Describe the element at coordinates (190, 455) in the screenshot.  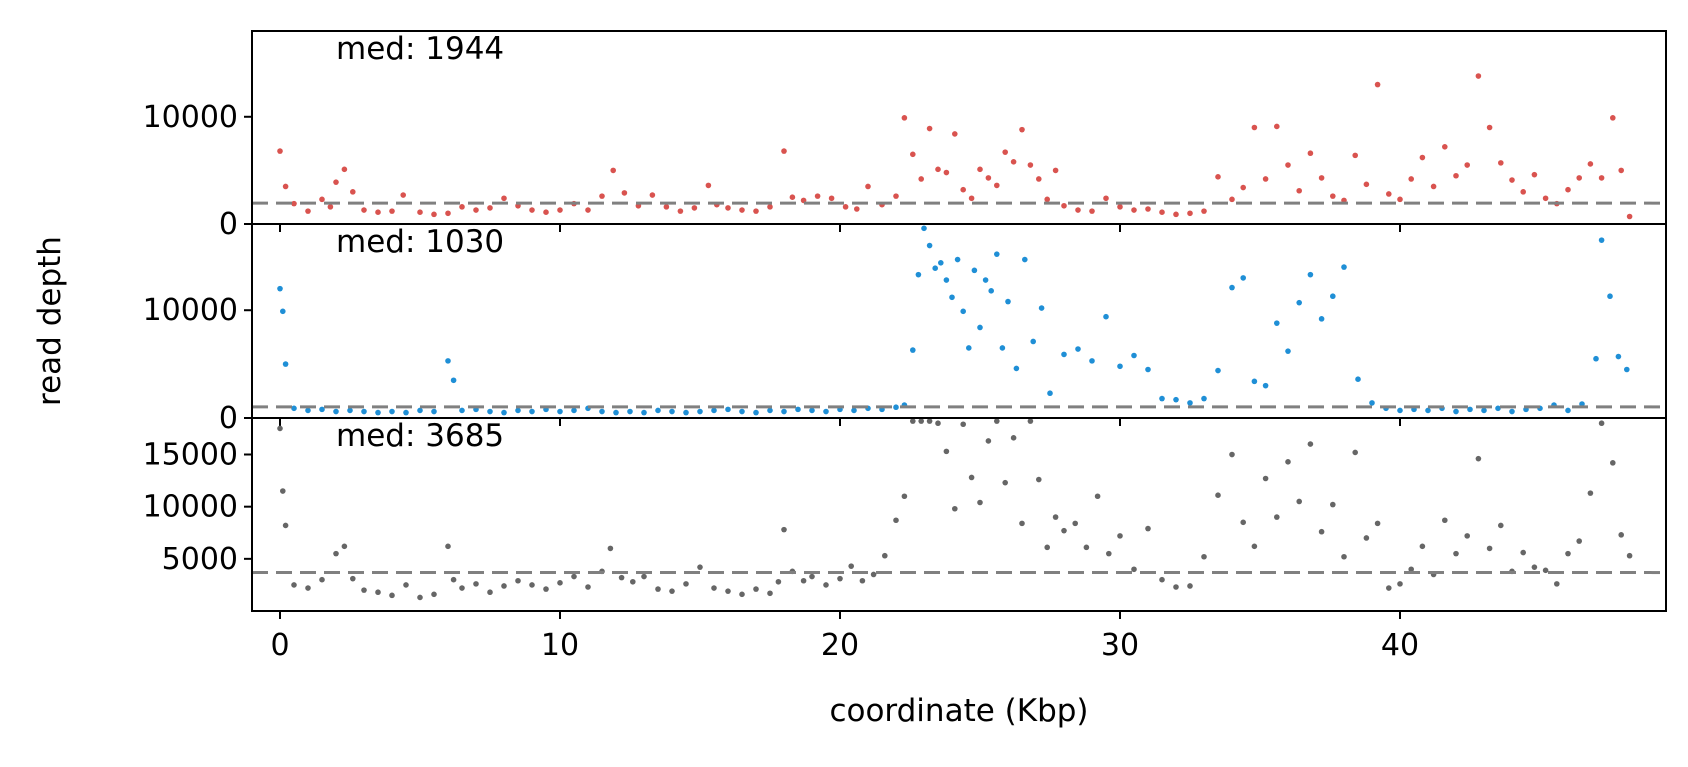
I see `y-tick-label: 15000` at that location.